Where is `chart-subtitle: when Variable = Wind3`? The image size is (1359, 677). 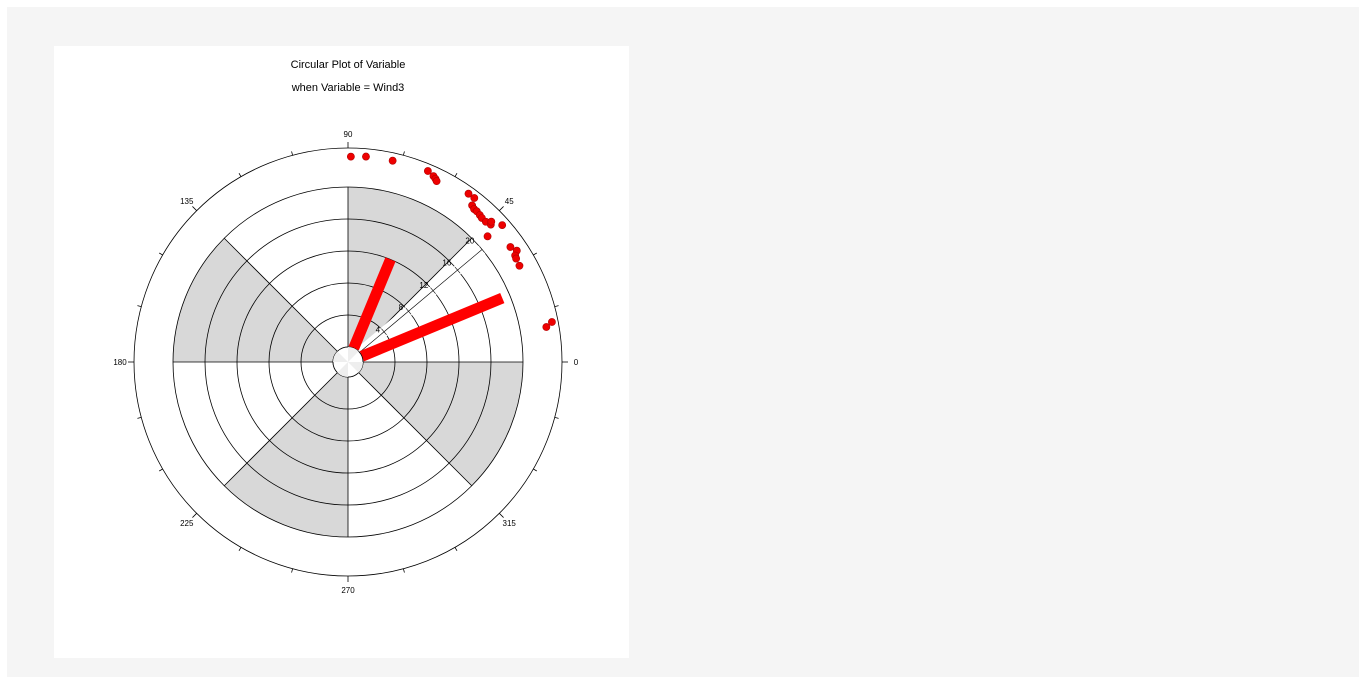
chart-subtitle: when Variable = Wind3 is located at coordinates (348, 88).